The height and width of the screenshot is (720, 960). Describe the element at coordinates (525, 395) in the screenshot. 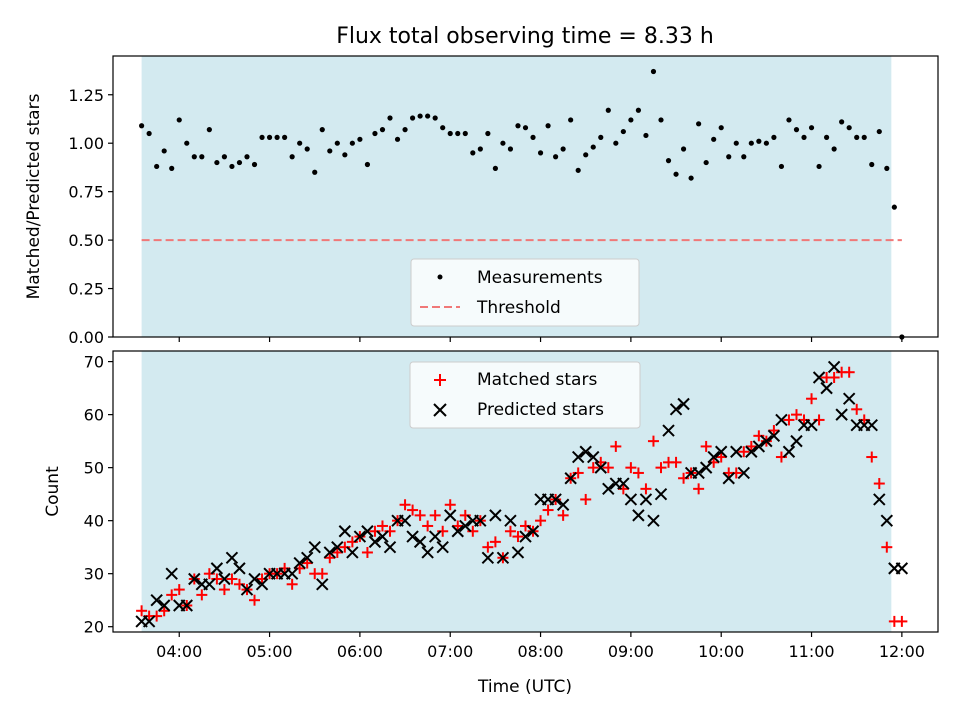

I see `bottom-legend: Matched stars Predicted stars` at that location.